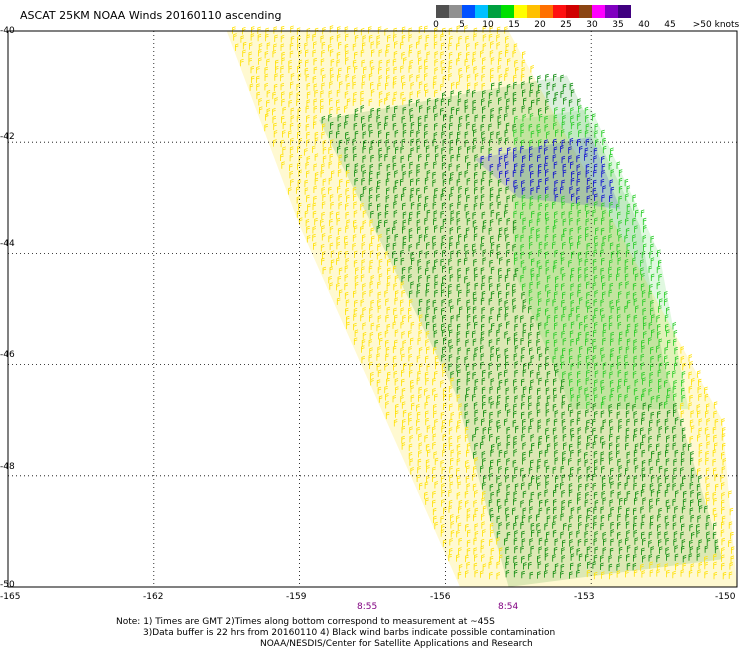  I want to click on lat-label: -42, so click(7, 137).